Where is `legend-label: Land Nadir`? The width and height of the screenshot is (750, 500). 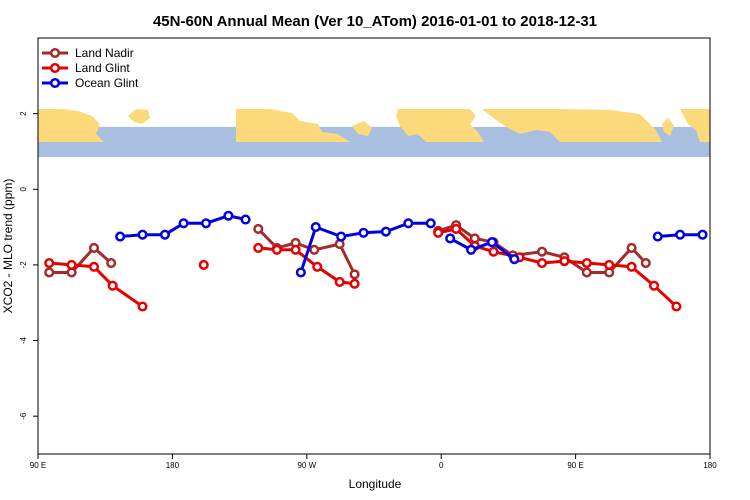 legend-label: Land Nadir is located at coordinates (104, 53).